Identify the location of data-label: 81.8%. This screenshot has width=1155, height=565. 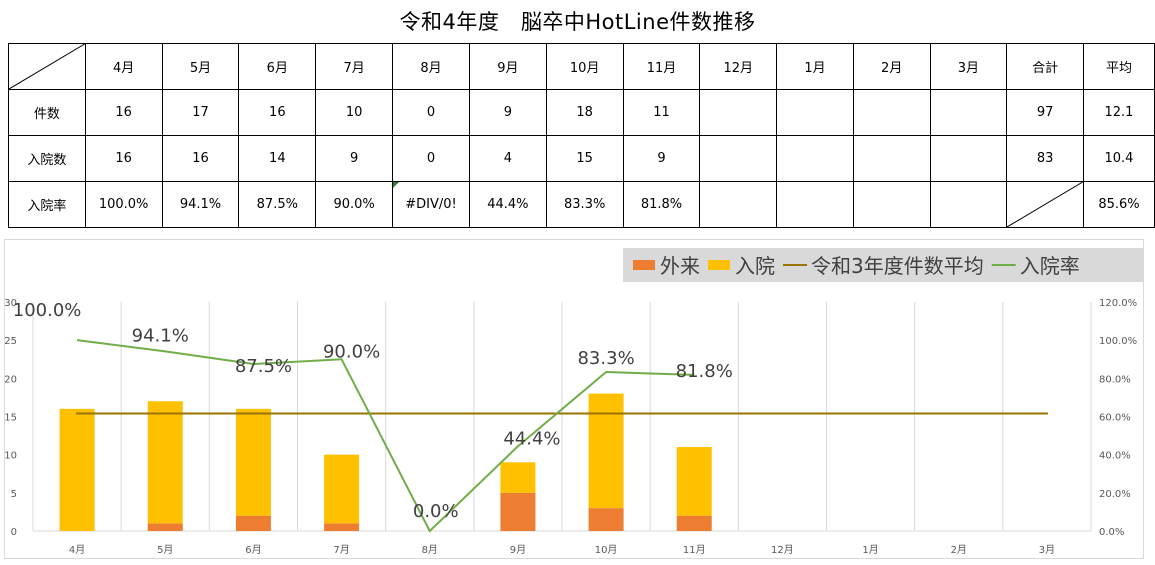
(704, 371).